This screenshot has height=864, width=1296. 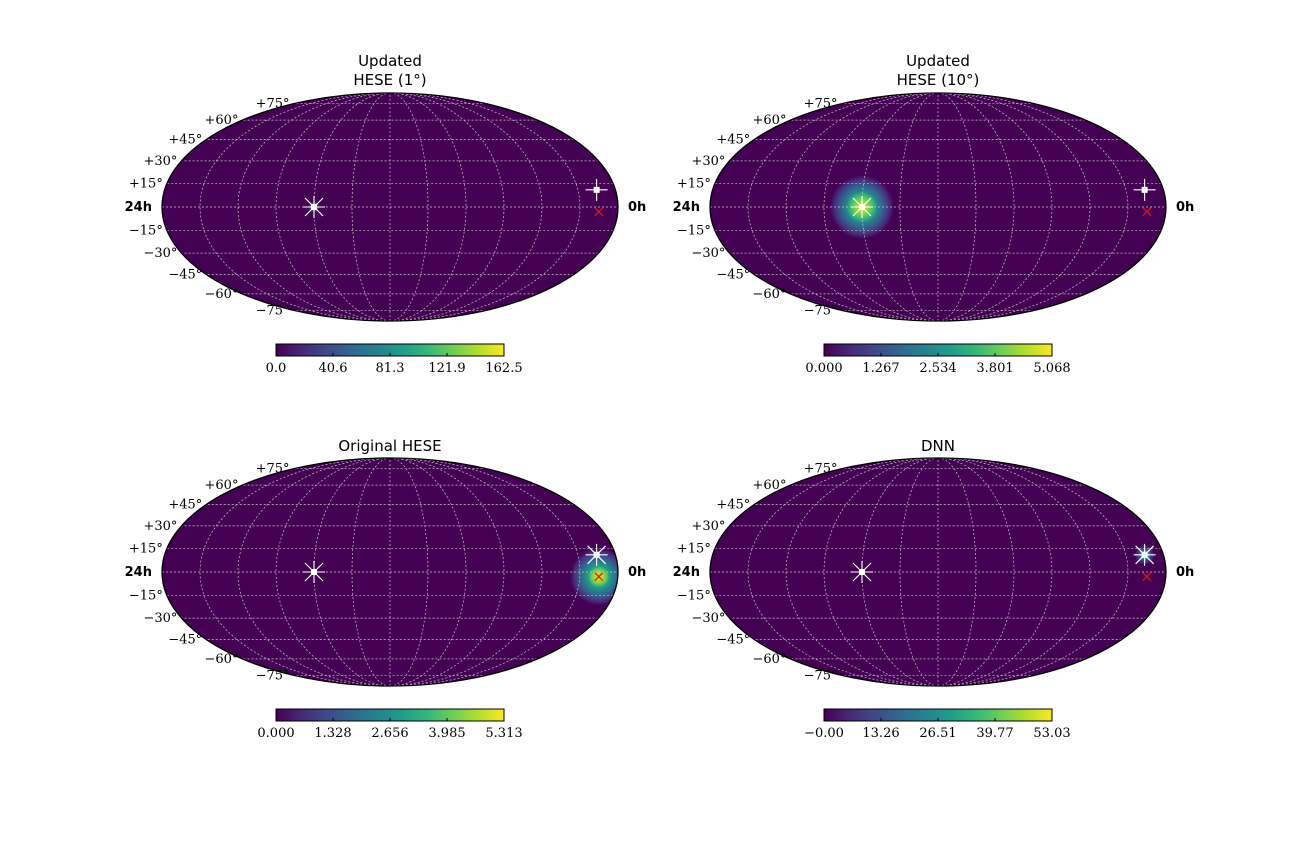 I want to click on colorbar-tick-label: 2.656, so click(x=389, y=733).